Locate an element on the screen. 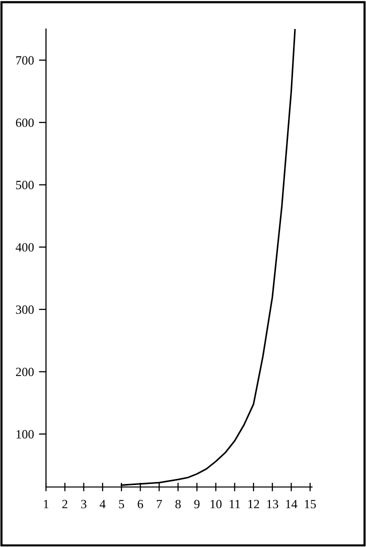 This screenshot has width=366, height=547. y-tick-label: 600 is located at coordinates (25, 122).